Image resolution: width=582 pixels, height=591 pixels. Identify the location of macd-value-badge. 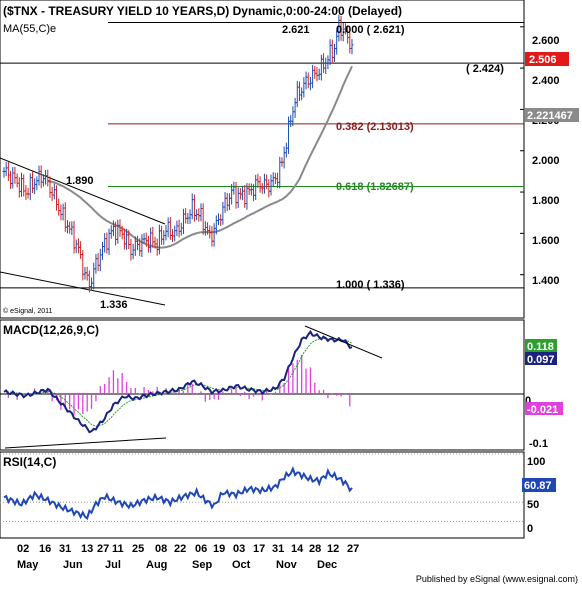
(541, 345).